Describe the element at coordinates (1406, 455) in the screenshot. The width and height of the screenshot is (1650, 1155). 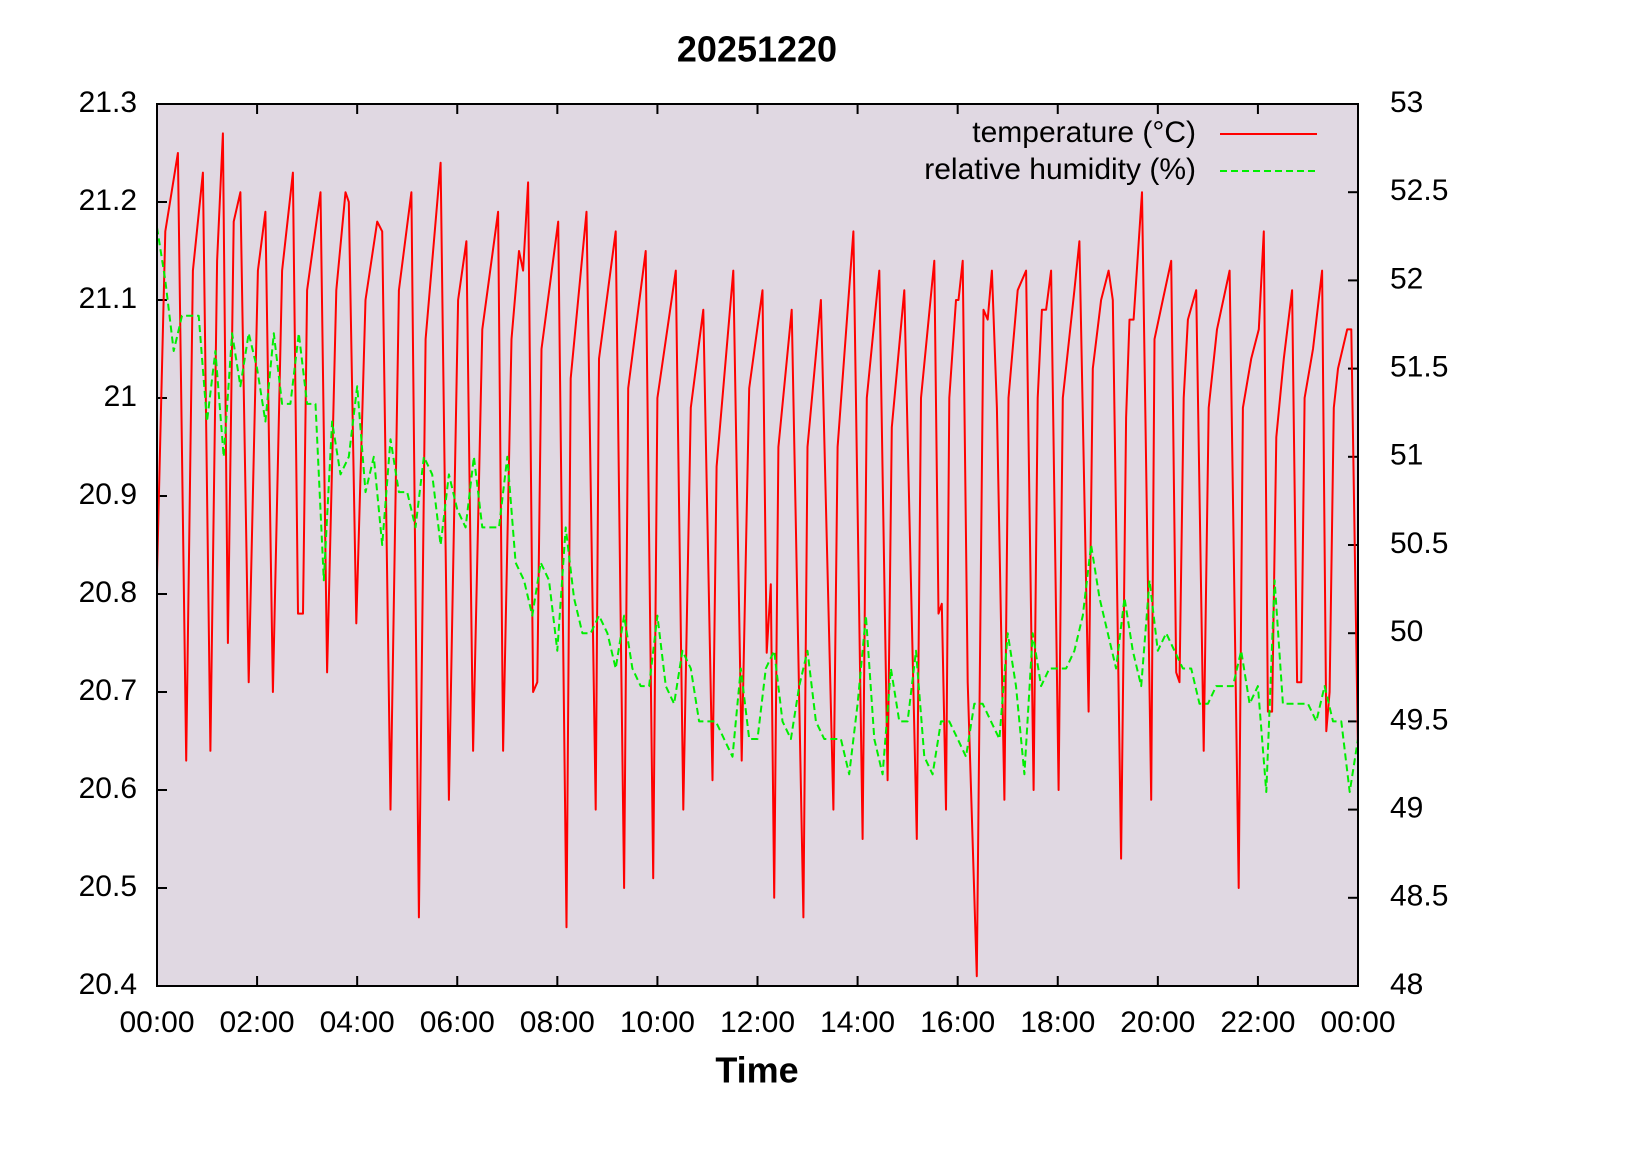
I see `y2-tick-label: 51` at that location.